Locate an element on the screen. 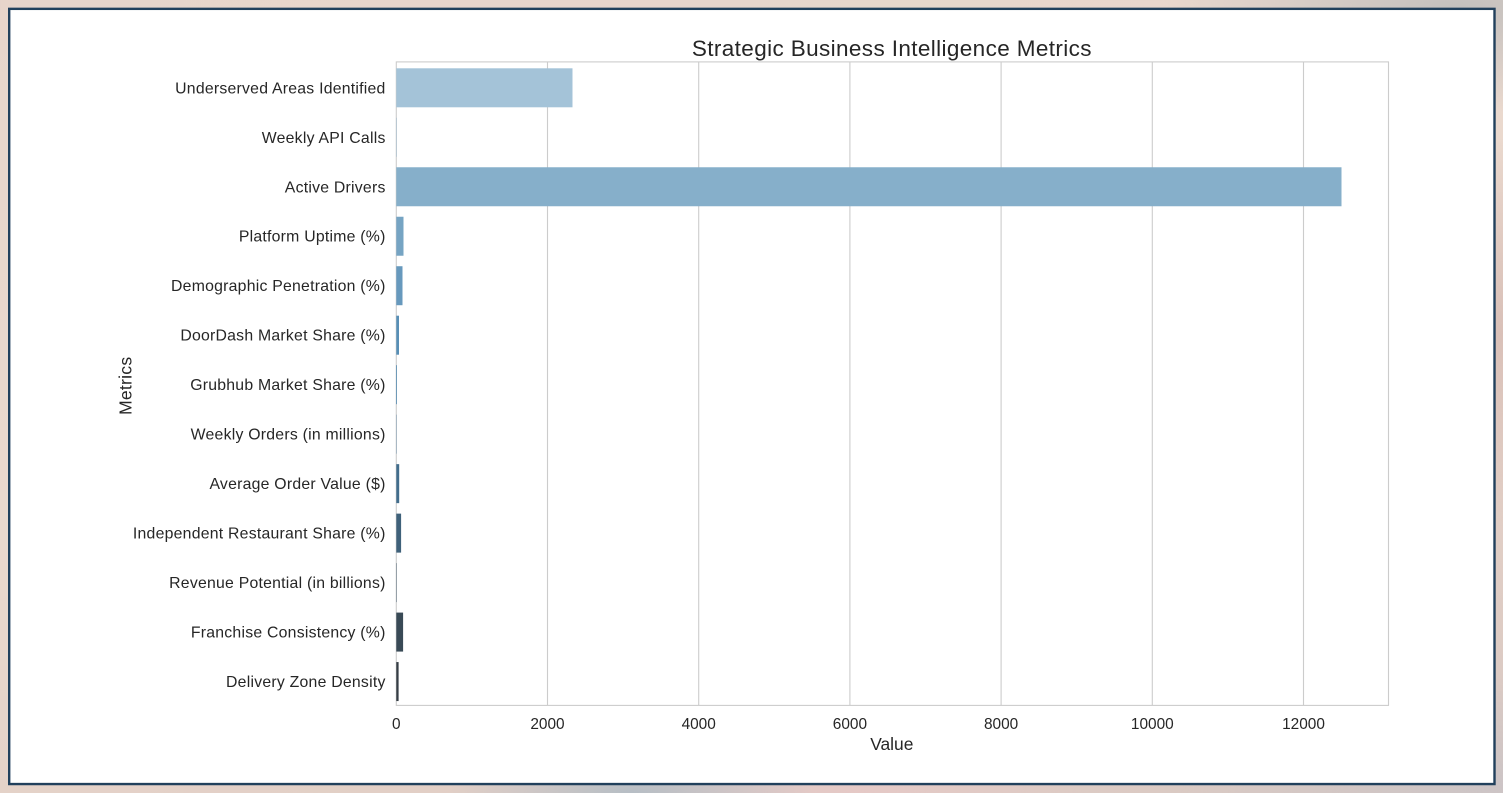  svg-text:Revenue Potential (in billions: Revenue Potential (in billions) is located at coordinates (277, 583).